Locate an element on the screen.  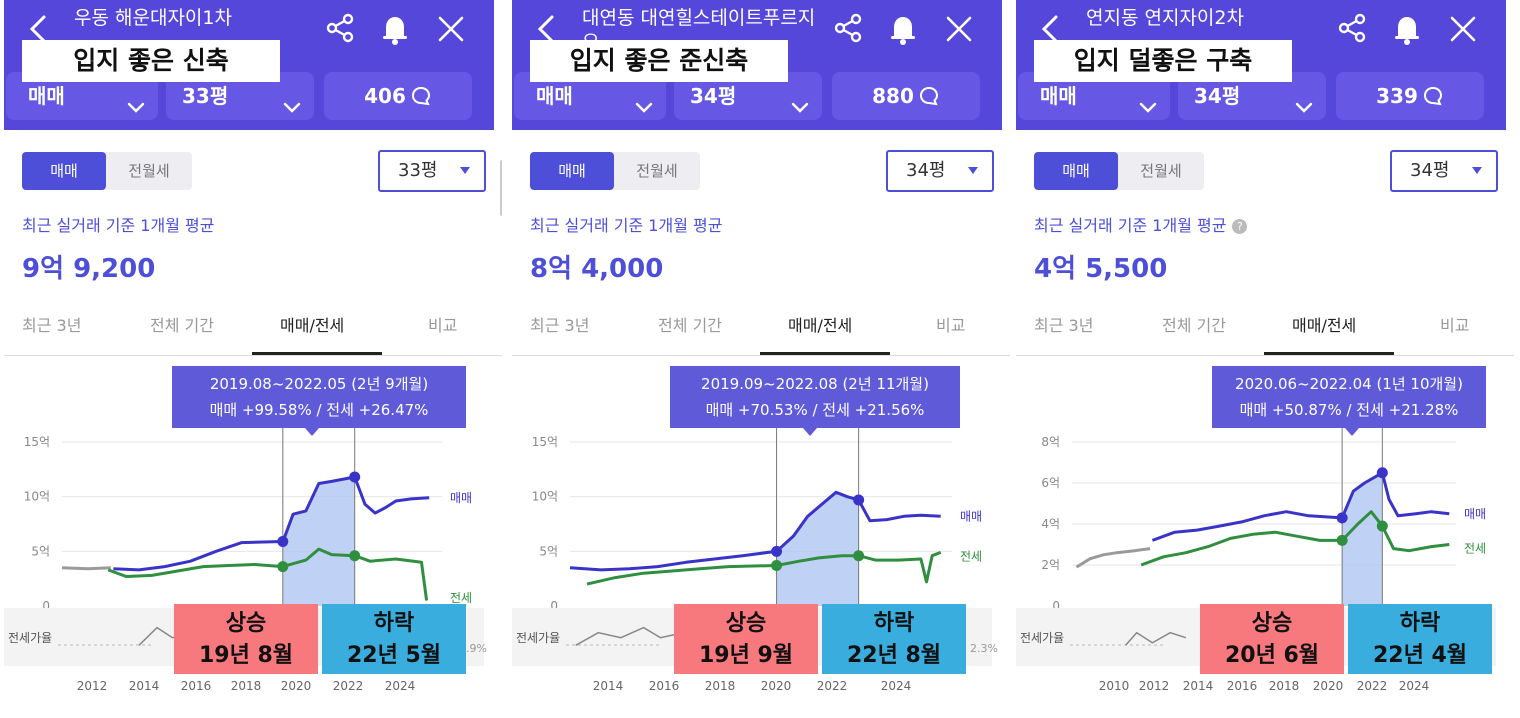
trade-type-value: 매매 is located at coordinates (46, 96).